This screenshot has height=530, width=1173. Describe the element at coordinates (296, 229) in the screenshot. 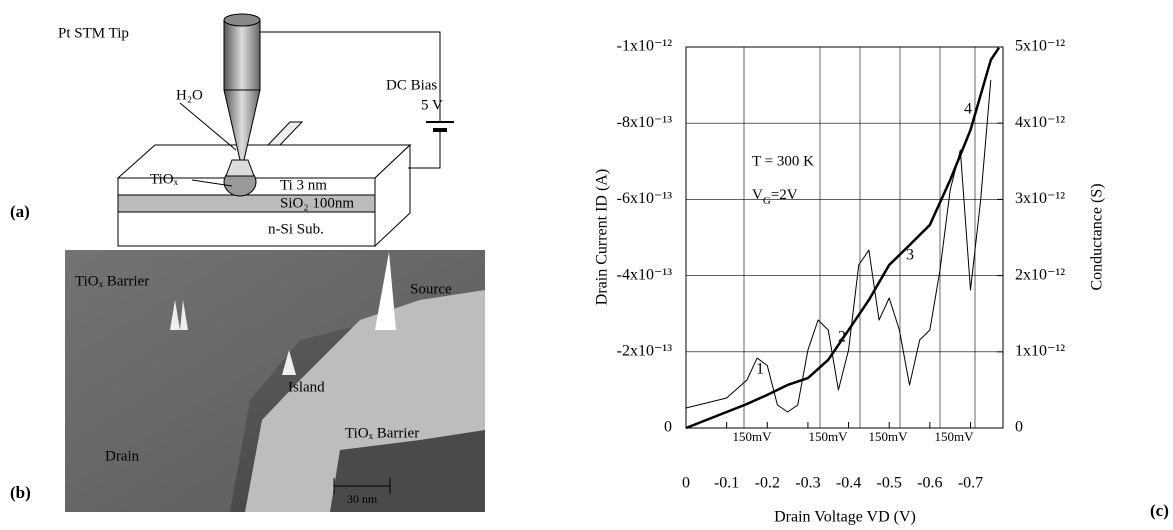

I see `layer-label: n-Si Sub.` at that location.